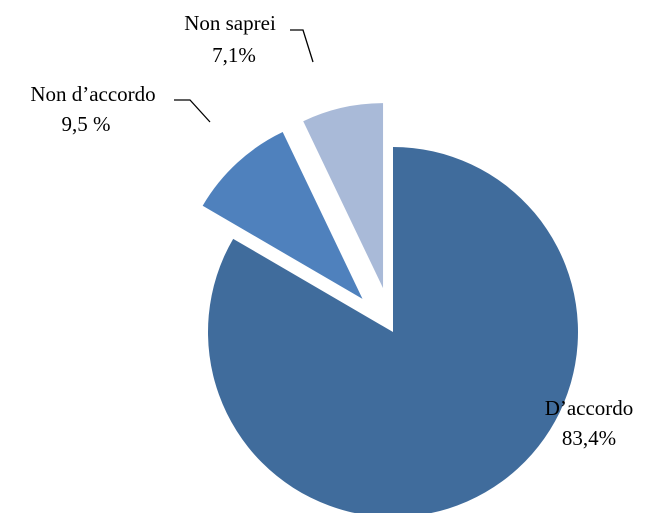 The width and height of the screenshot is (646, 513). Describe the element at coordinates (86, 124) in the screenshot. I see `slice-value-non-daccordo: 9,5 %` at that location.